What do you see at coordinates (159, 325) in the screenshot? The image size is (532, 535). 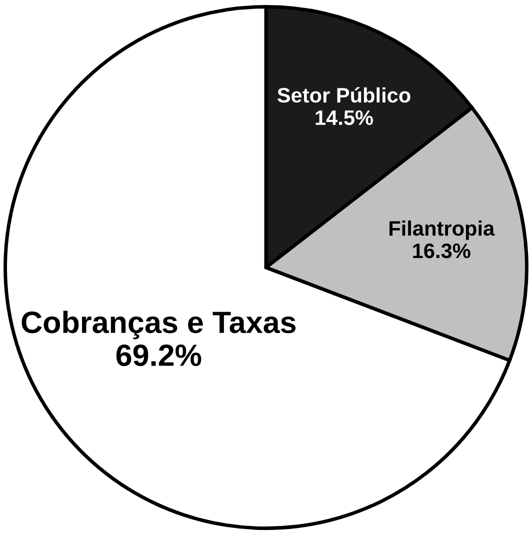 I see `slice-label: Cobranças e Taxas` at bounding box center [159, 325].